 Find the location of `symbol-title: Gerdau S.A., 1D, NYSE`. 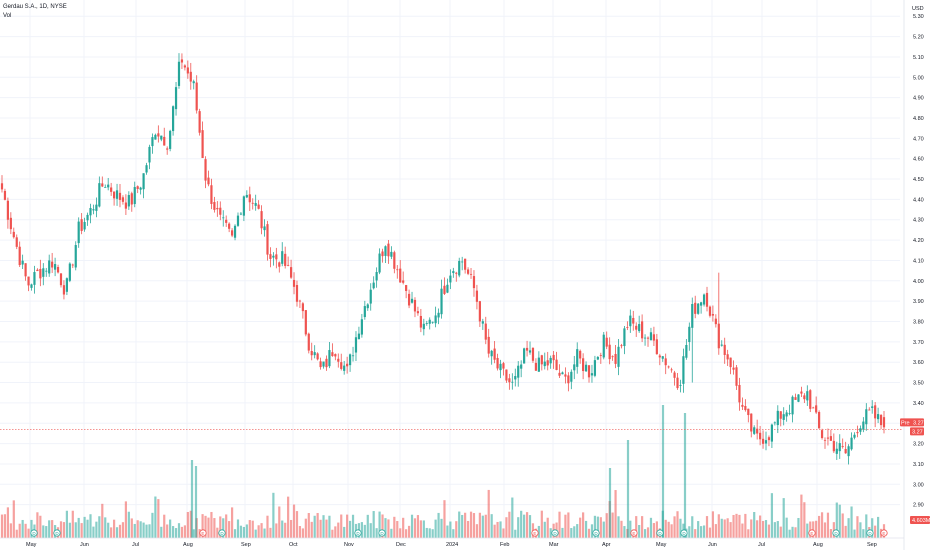

symbol-title: Gerdau S.A., 1D, NYSE is located at coordinates (35, 7).